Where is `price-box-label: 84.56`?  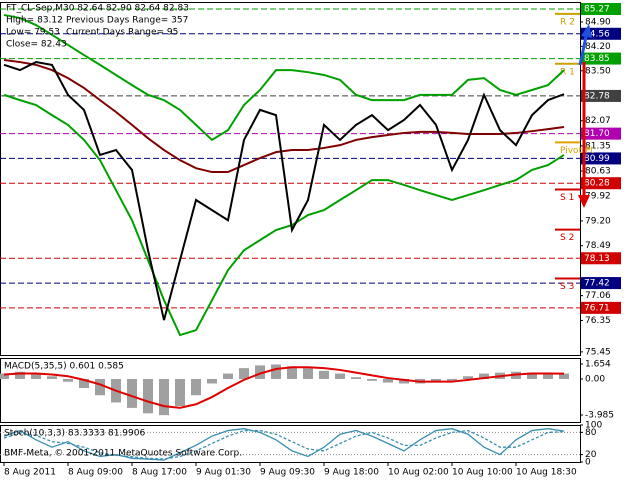 price-box-label: 84.56 is located at coordinates (597, 34).